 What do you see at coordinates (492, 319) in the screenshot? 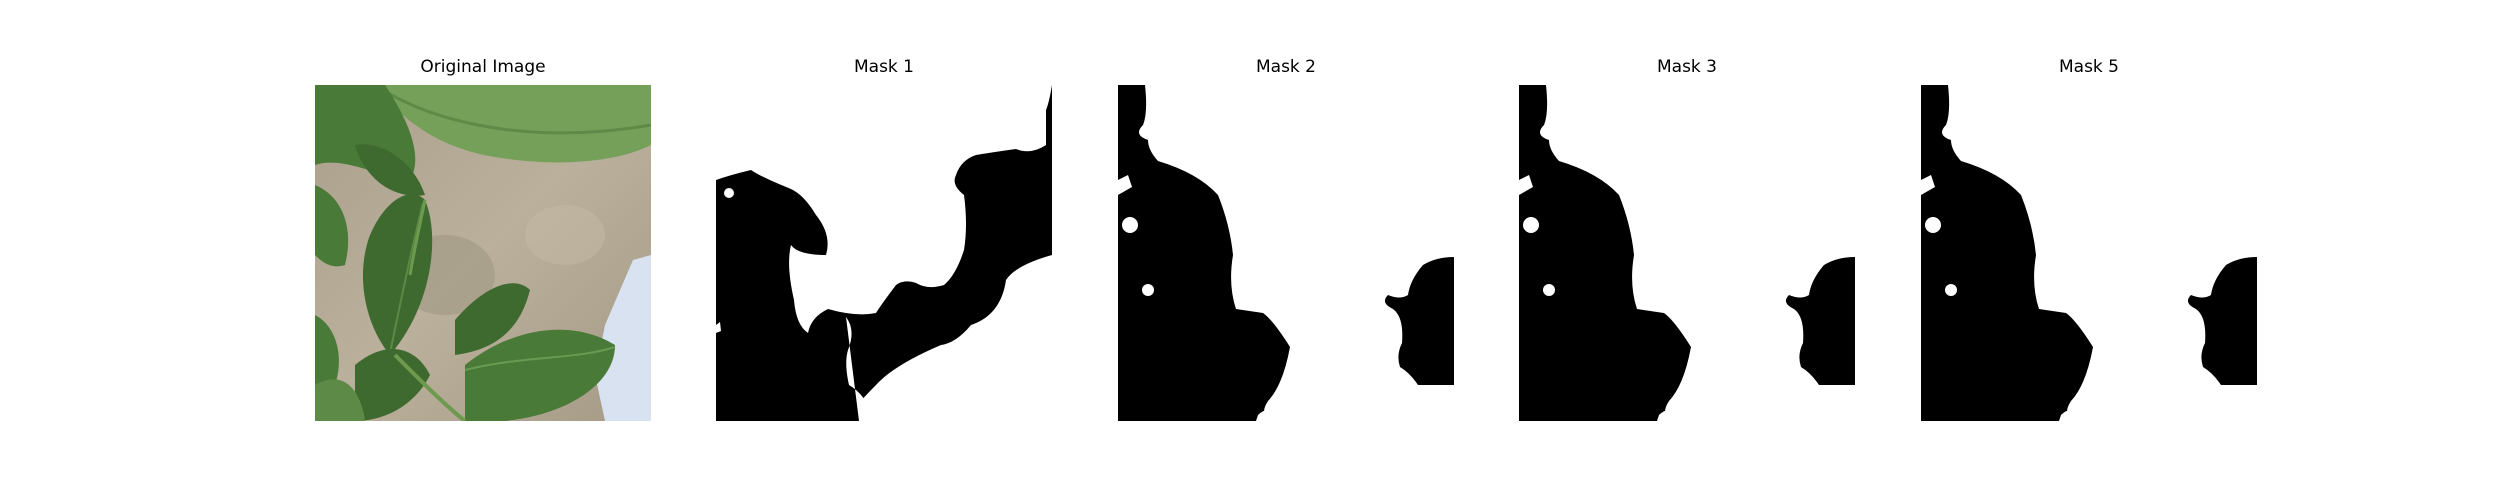
I see `right-leaf` at bounding box center [492, 319].